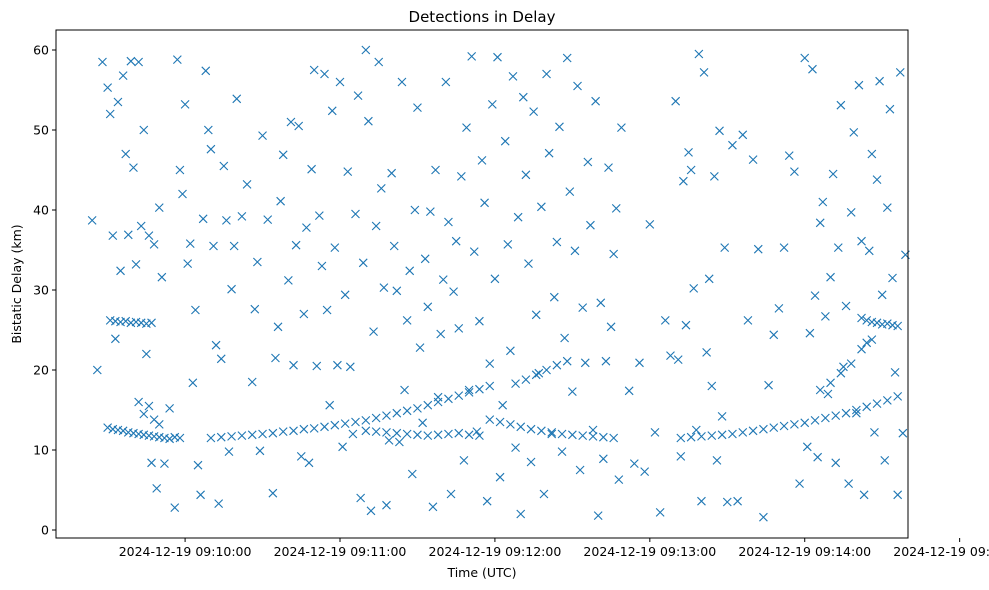  Describe the element at coordinates (41, 130) in the screenshot. I see `y-tick-label: 50` at that location.